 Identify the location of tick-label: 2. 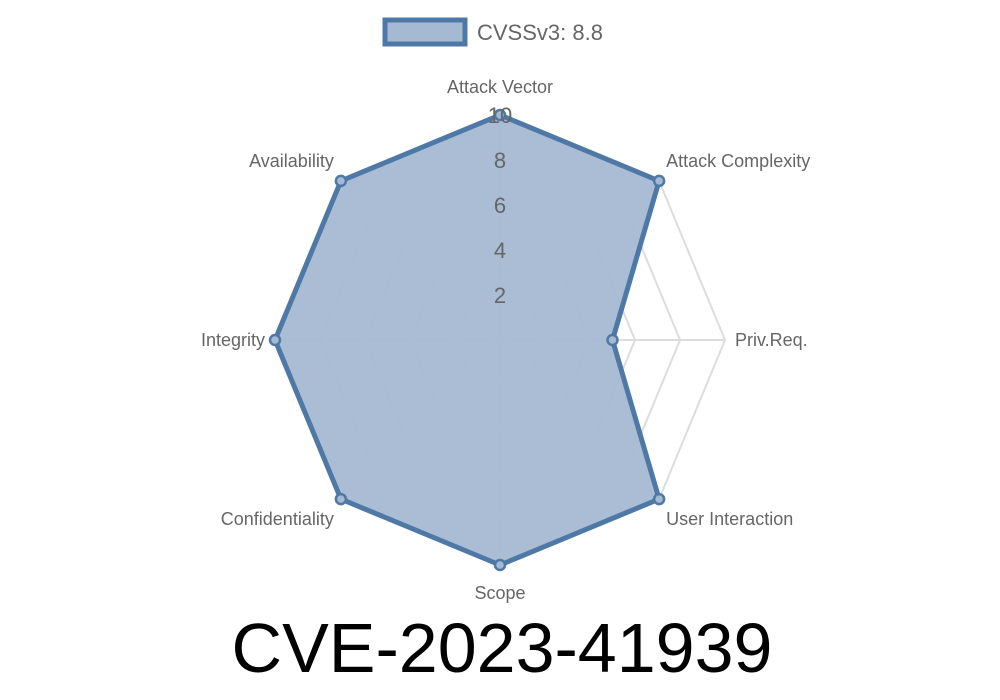
(500, 295).